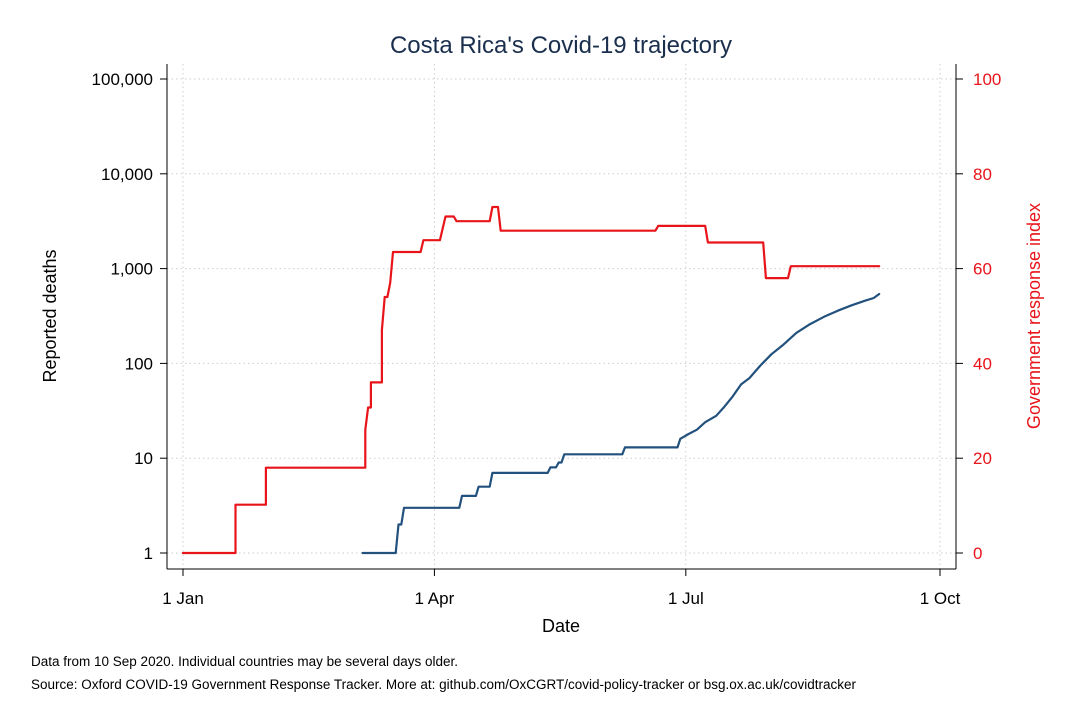 Image resolution: width=1083 pixels, height=722 pixels. Describe the element at coordinates (131, 269) in the screenshot. I see `y-tick-label-3: 1,000` at that location.